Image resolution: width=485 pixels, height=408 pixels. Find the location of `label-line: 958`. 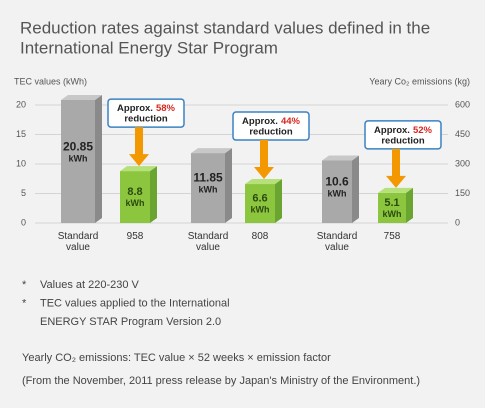

label-line: 958 is located at coordinates (135, 236).